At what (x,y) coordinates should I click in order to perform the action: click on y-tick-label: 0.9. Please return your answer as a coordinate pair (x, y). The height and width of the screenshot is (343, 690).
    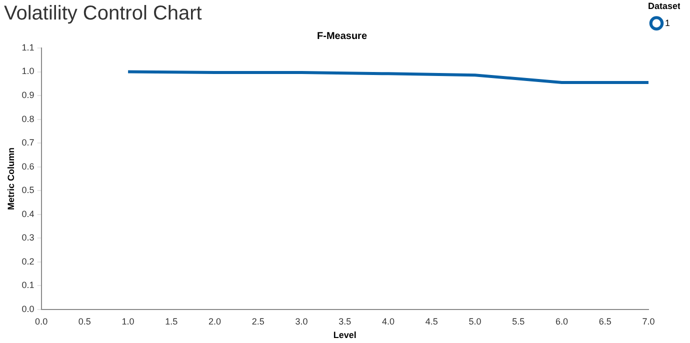
    Looking at the image, I should click on (28, 95).